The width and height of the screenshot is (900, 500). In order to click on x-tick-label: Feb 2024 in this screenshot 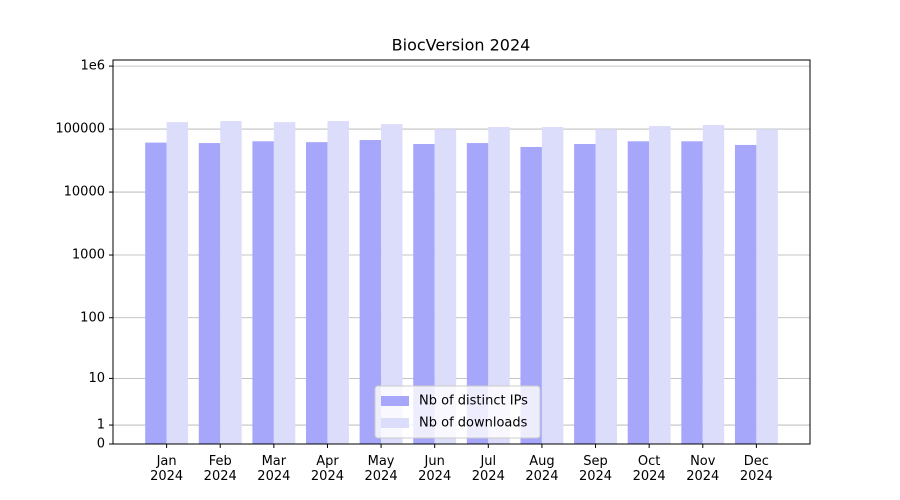, I will do `click(220, 469)`.